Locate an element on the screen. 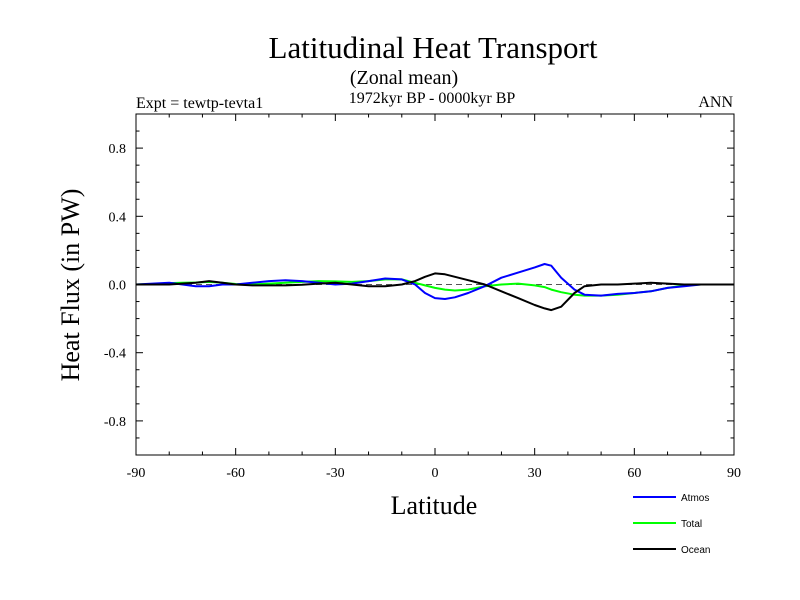  chart-title: Latitudinal Heat Transport is located at coordinates (433, 47).